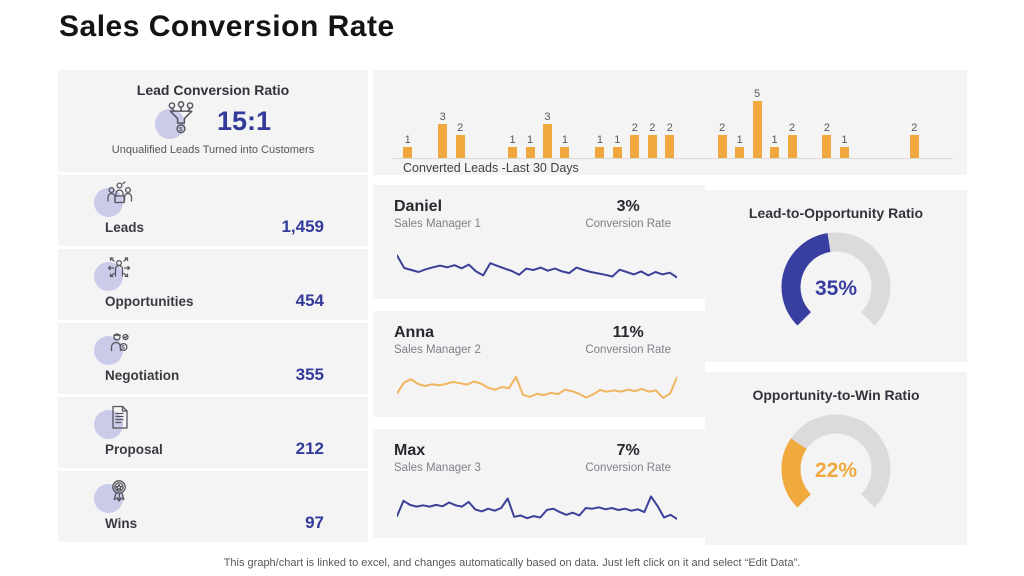 This screenshot has width=1024, height=576. Describe the element at coordinates (134, 449) in the screenshot. I see `stage-label: Proposal` at that location.